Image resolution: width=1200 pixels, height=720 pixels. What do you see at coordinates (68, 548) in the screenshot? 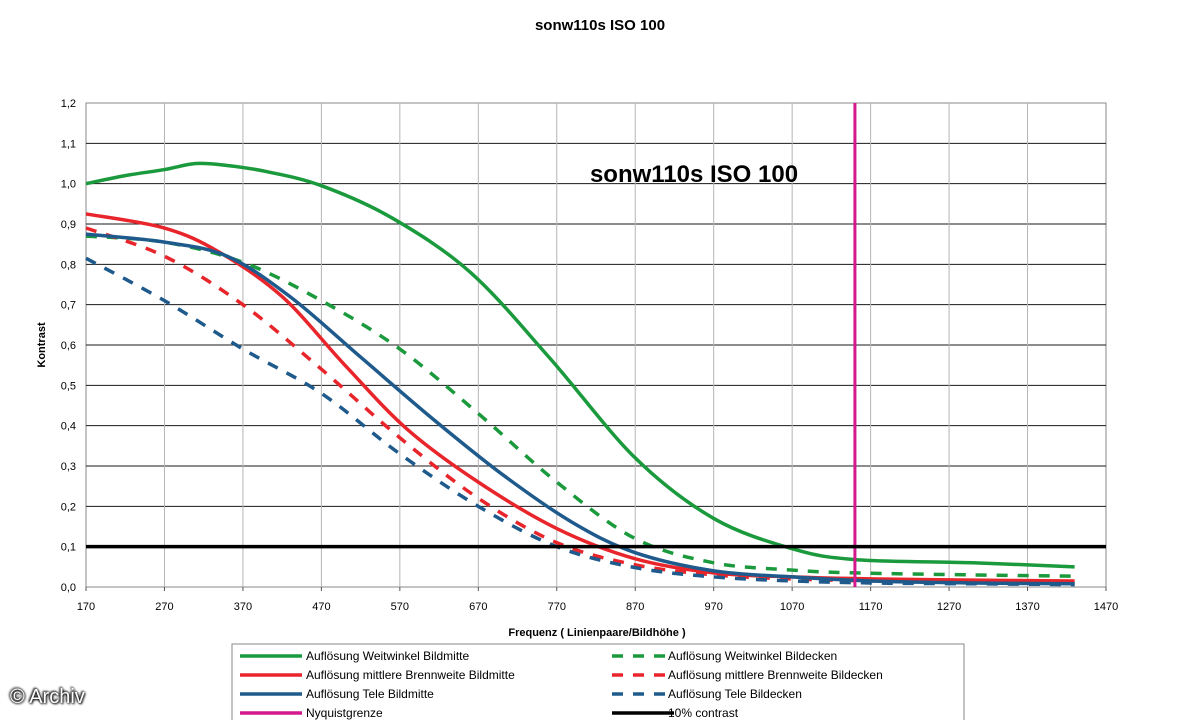
I see `y-tick-label: 0,1` at bounding box center [68, 548].